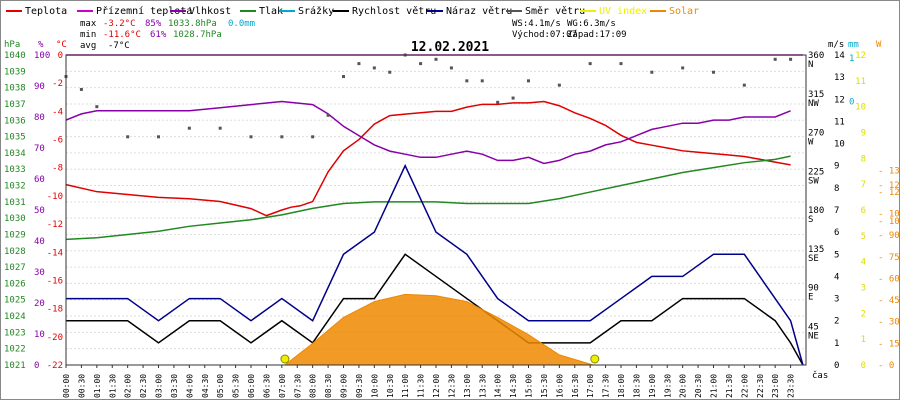  What do you see at coordinates (55, 338) in the screenshot?
I see `temperature-tick: -20` at bounding box center [55, 338].